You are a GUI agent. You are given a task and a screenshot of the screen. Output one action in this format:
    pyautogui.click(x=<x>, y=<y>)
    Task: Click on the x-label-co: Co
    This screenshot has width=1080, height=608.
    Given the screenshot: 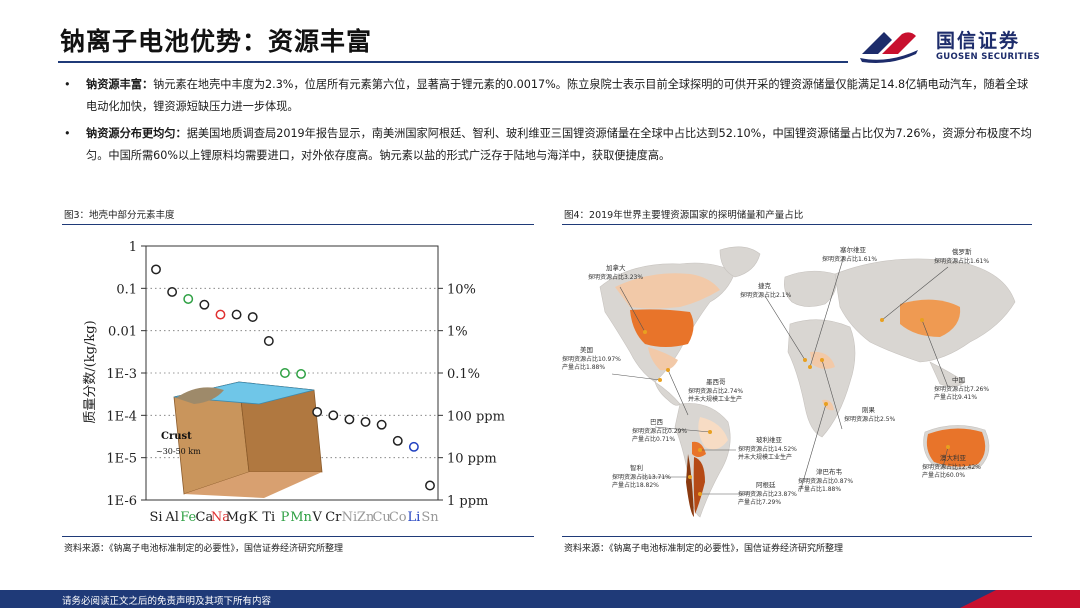 What is the action you would take?
    pyautogui.click(x=398, y=517)
    